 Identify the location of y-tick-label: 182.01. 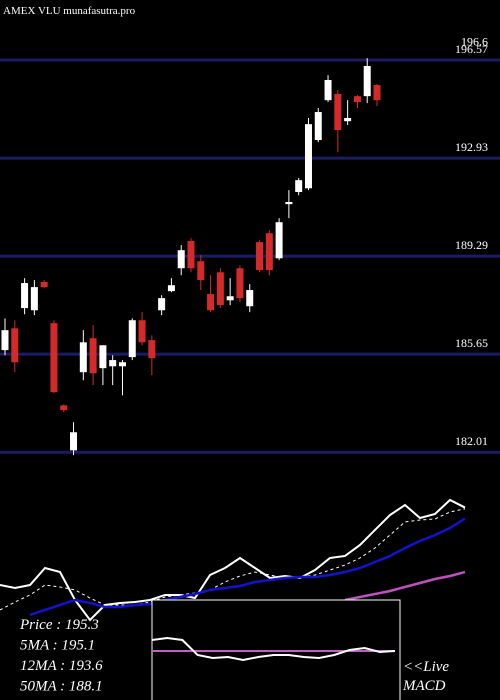
(471, 441).